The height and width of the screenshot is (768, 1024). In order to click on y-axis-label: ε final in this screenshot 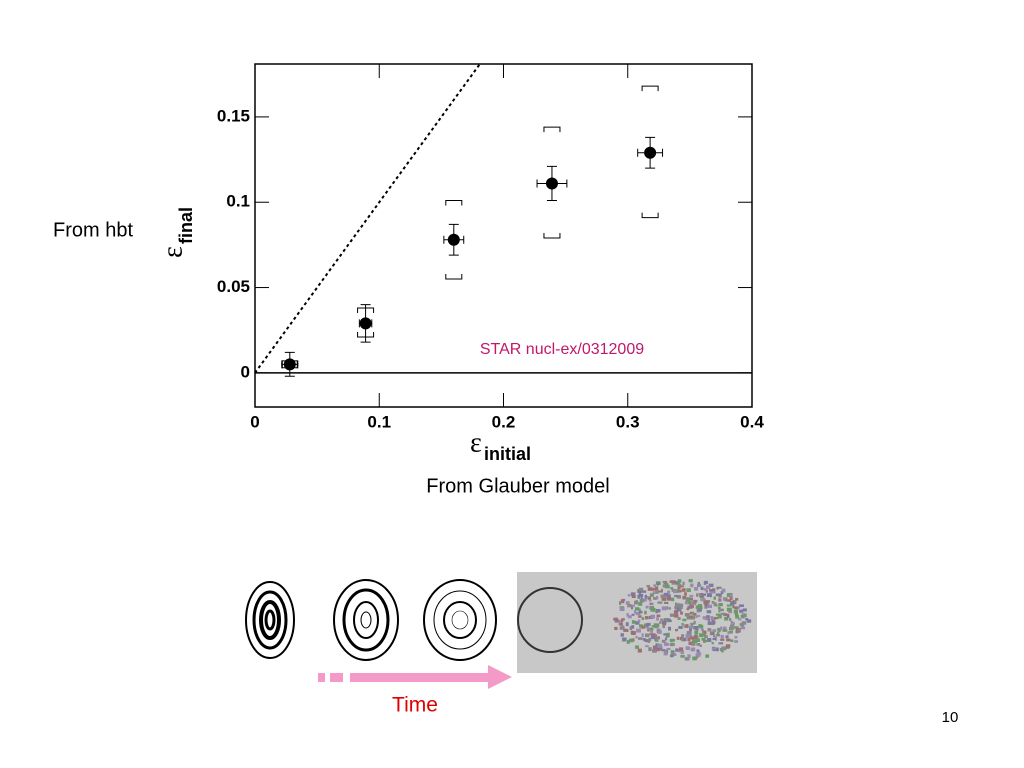, I will do `click(176, 232)`.